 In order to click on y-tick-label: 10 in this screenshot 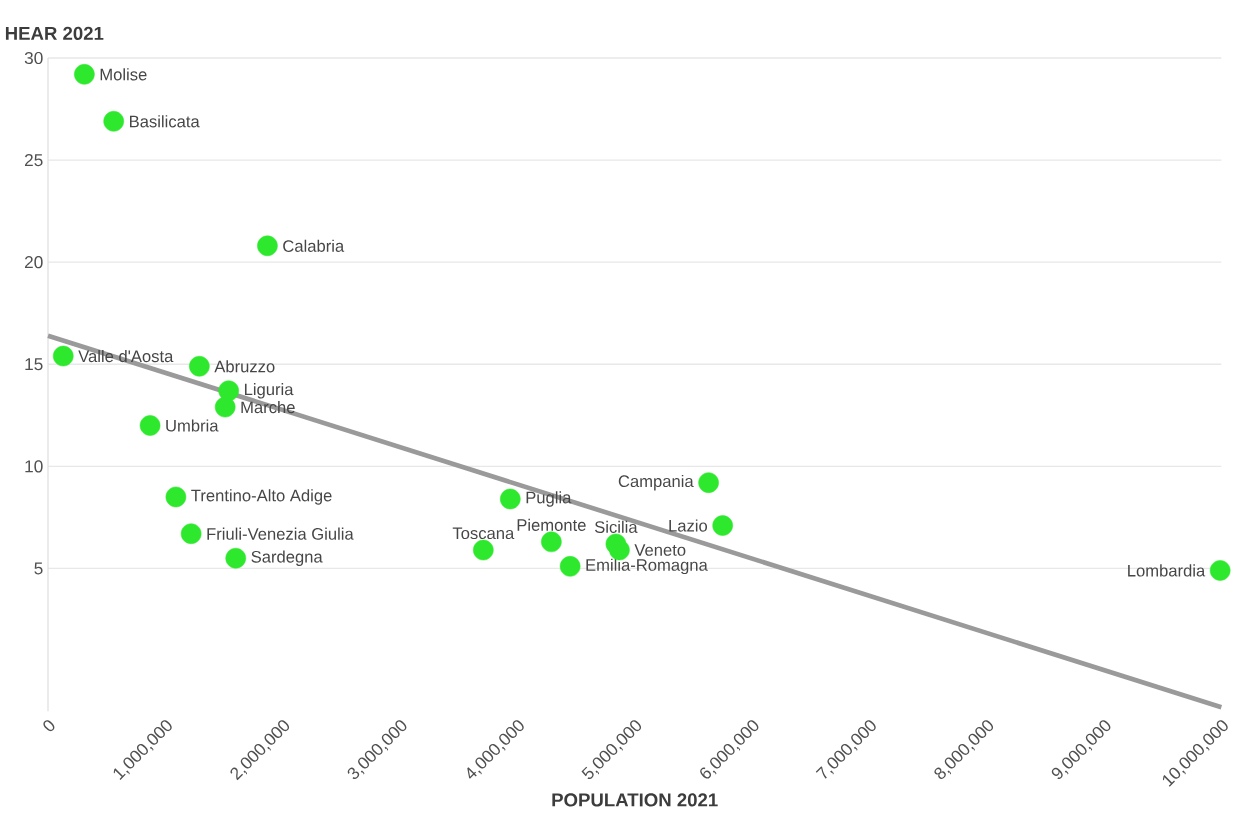, I will do `click(34, 466)`.